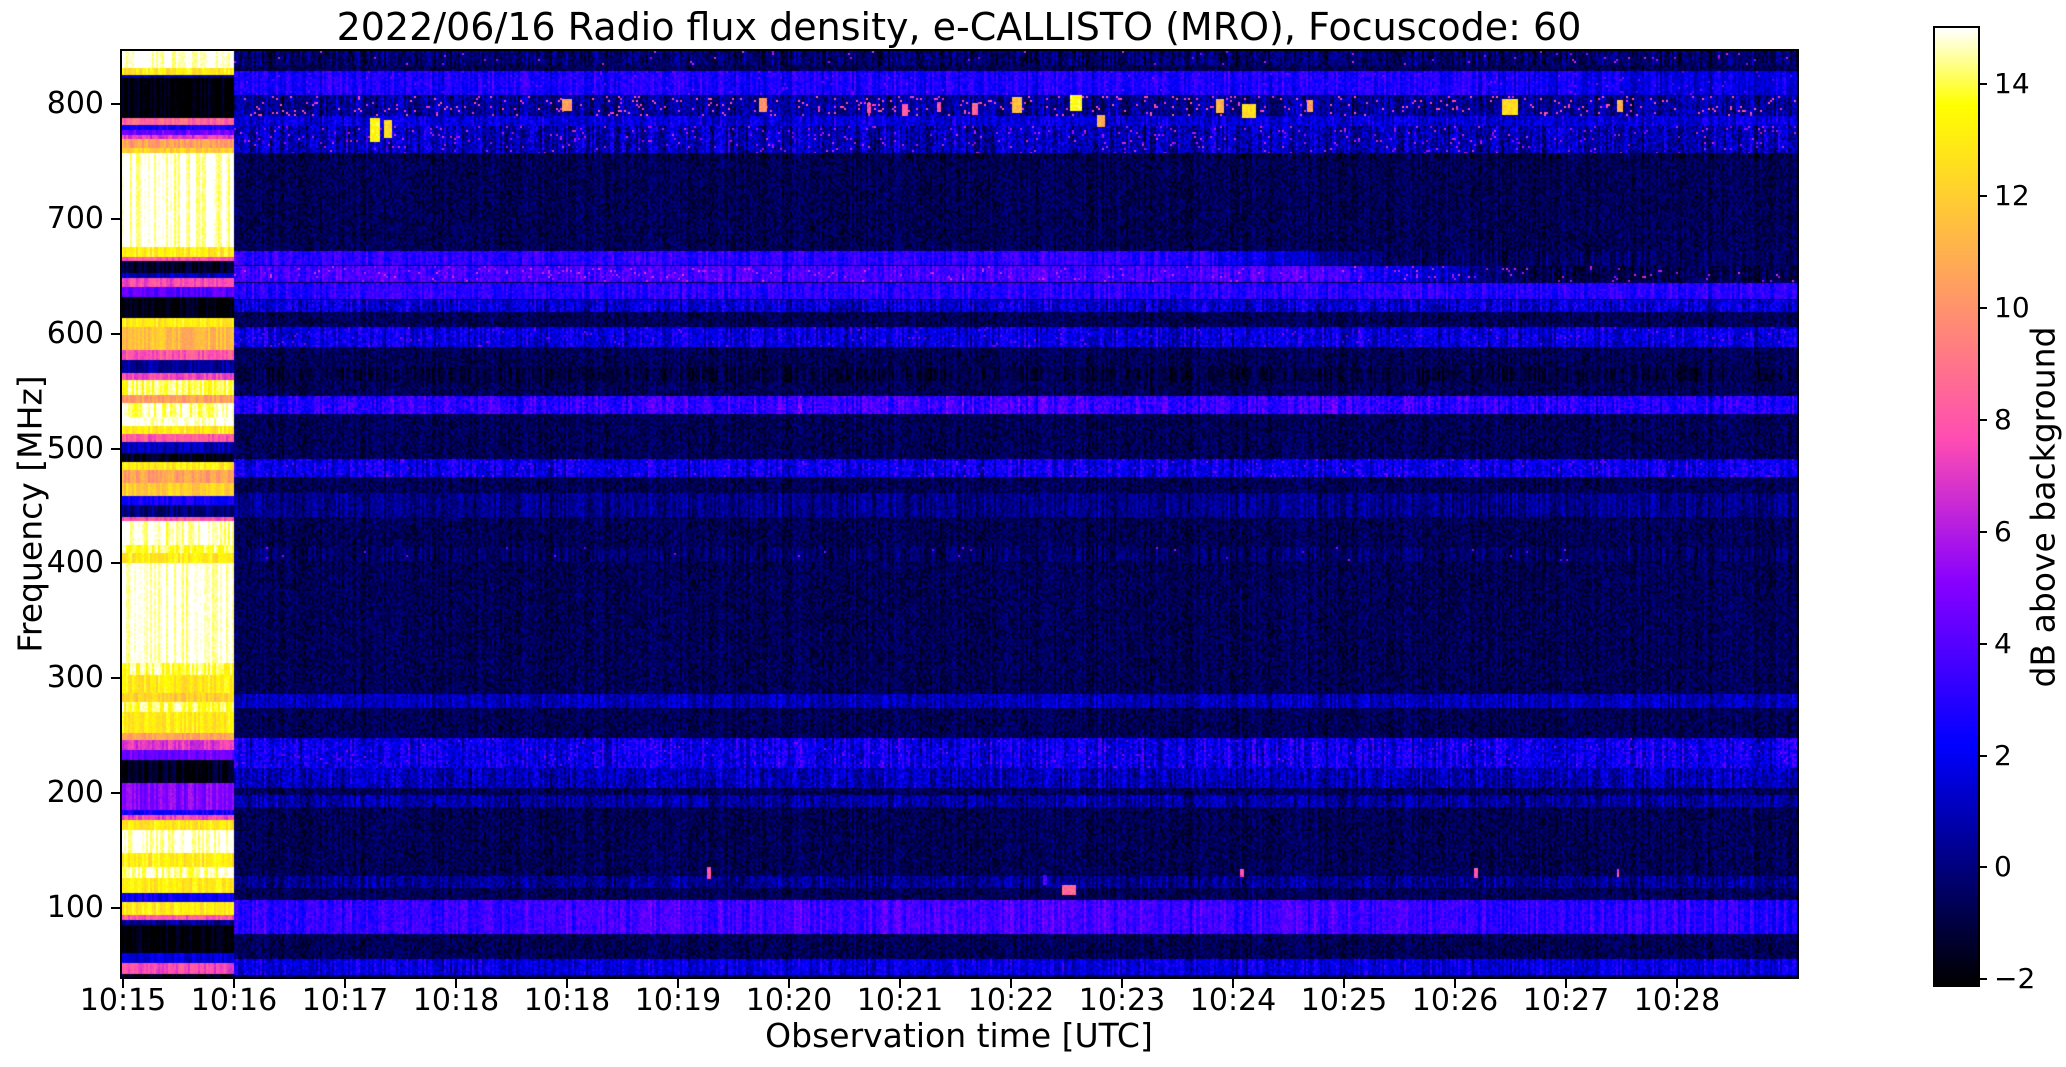 The height and width of the screenshot is (1067, 2066). Describe the element at coordinates (75, 907) in the screenshot. I see `y-tick-label: 100` at that location.